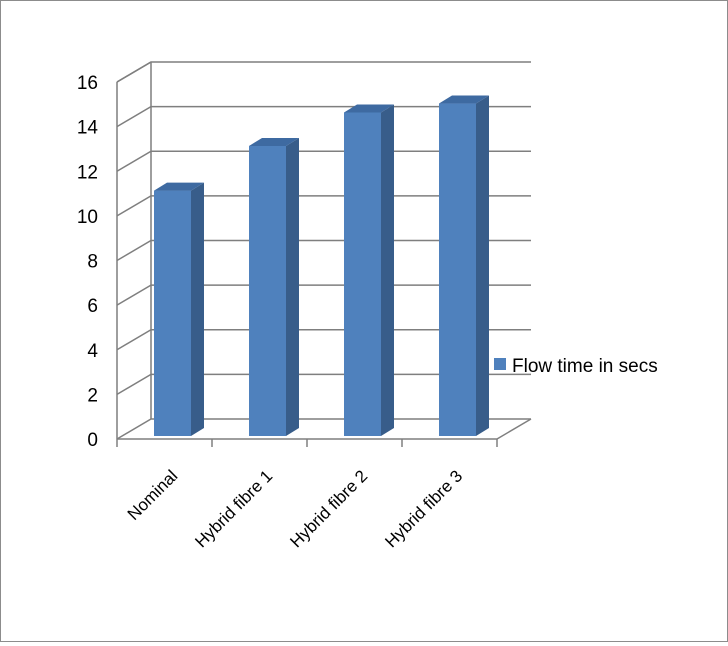 This screenshot has height=646, width=728. What do you see at coordinates (92, 351) in the screenshot?
I see `y-tick-label: 4` at bounding box center [92, 351].